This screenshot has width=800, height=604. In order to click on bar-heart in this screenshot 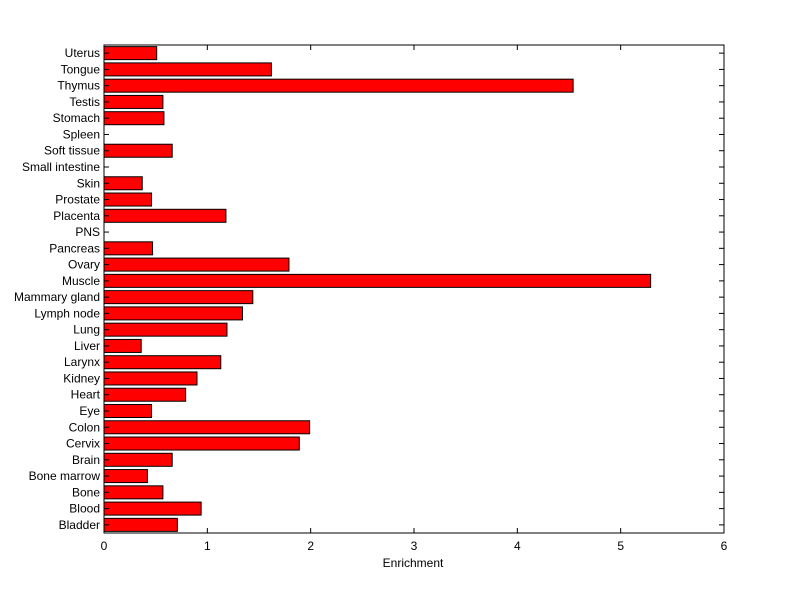, I will do `click(145, 394)`.